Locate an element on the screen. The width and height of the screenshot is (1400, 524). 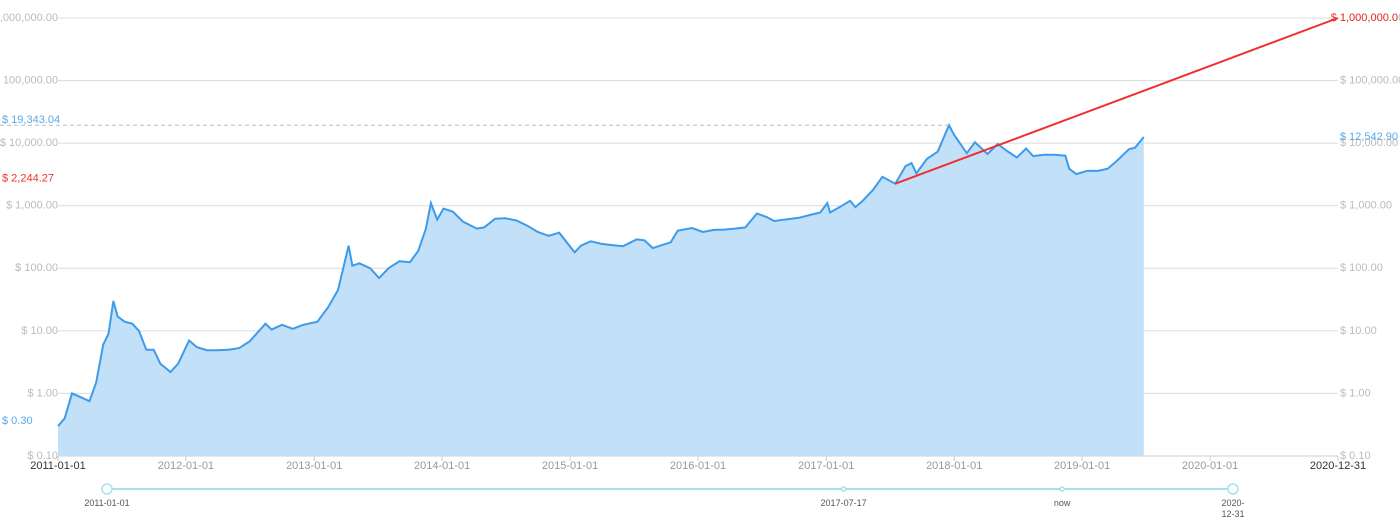
x-tick-label: 2020-01-01 is located at coordinates (1210, 466).